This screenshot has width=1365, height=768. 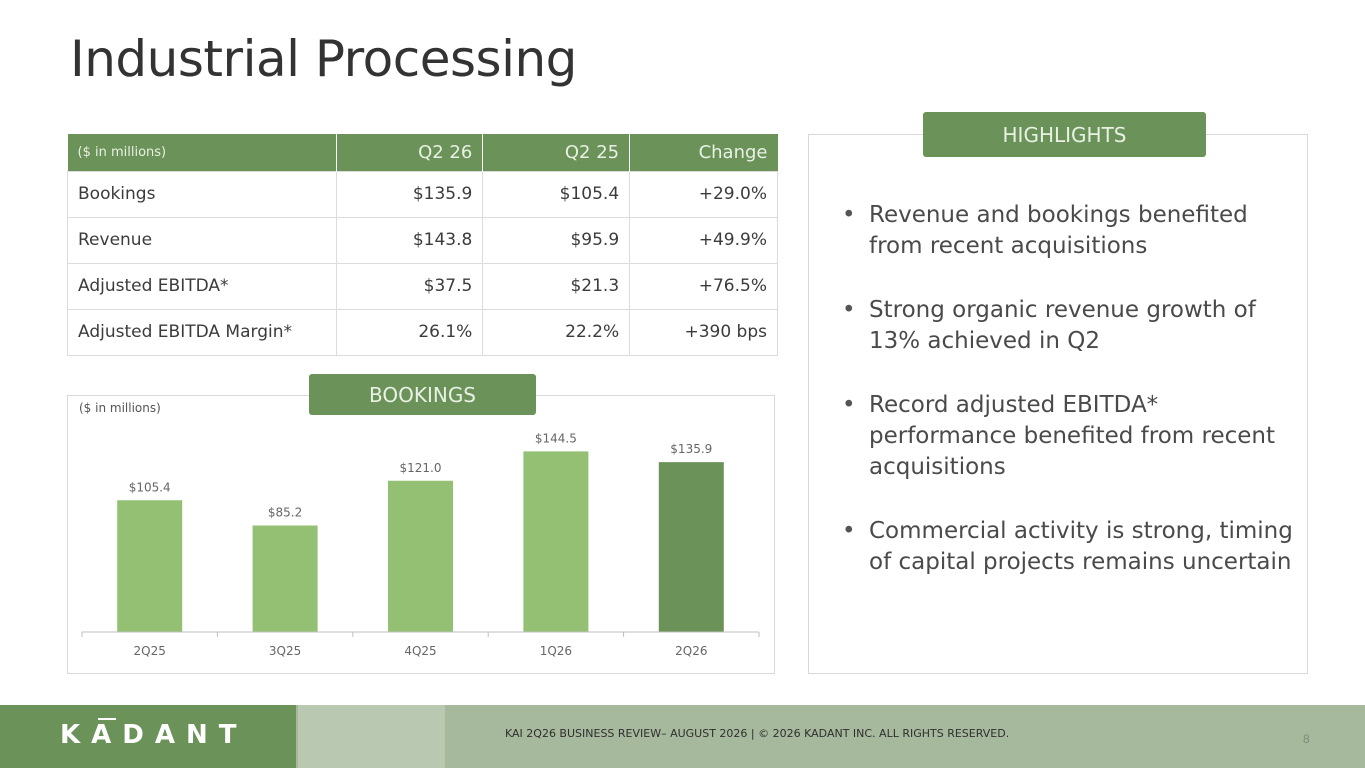 I want to click on data-label: $105.4, so click(x=150, y=487).